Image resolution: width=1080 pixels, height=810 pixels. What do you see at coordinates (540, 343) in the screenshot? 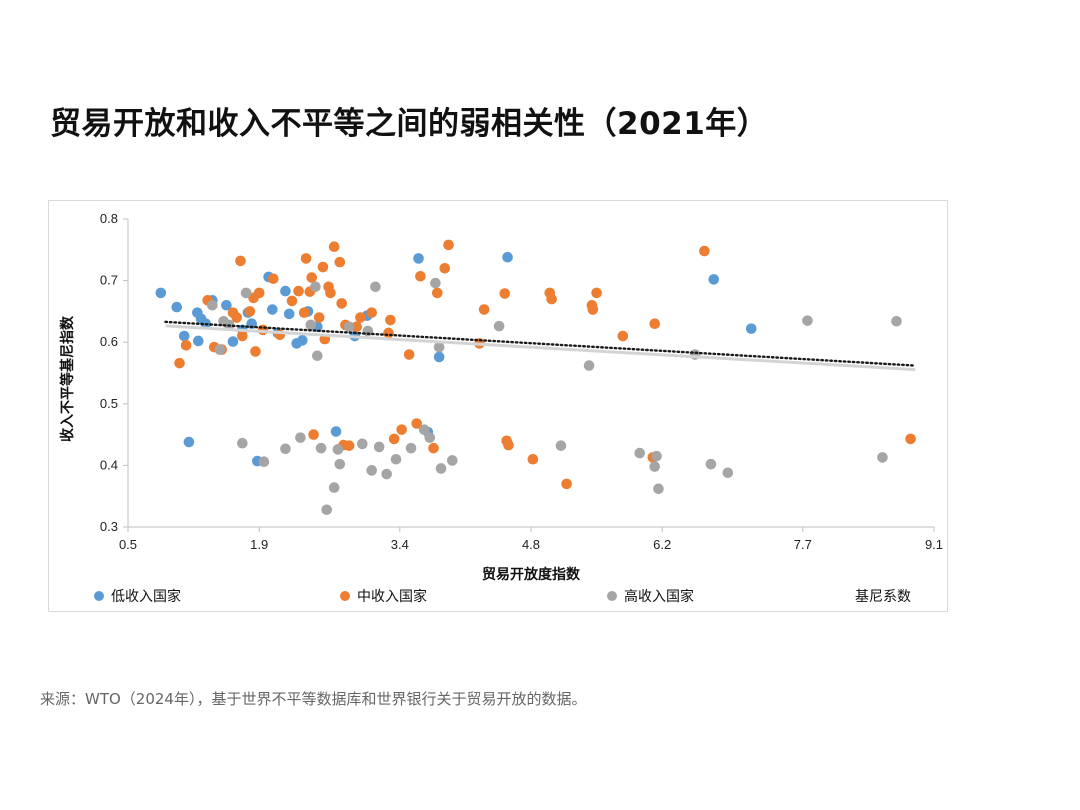
I see `trendline` at bounding box center [540, 343].